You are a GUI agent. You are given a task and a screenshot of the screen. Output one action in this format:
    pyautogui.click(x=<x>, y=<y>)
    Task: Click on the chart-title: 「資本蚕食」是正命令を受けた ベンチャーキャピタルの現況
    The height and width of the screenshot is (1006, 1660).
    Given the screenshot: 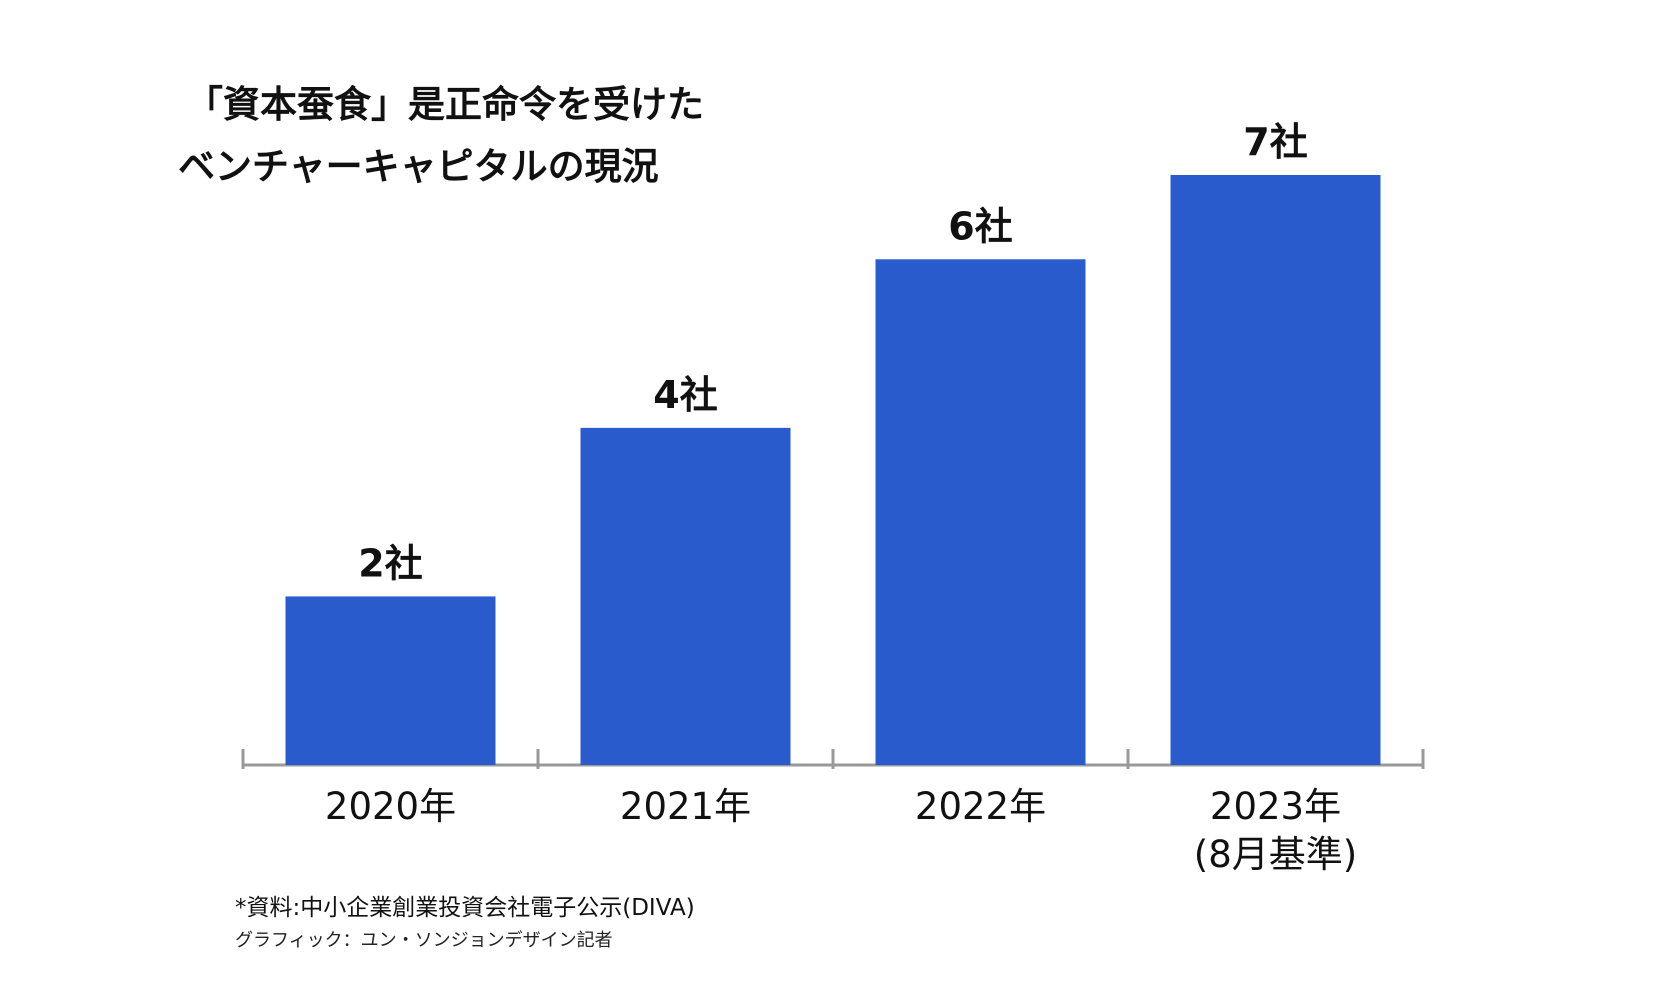 What is the action you would take?
    pyautogui.click(x=441, y=136)
    